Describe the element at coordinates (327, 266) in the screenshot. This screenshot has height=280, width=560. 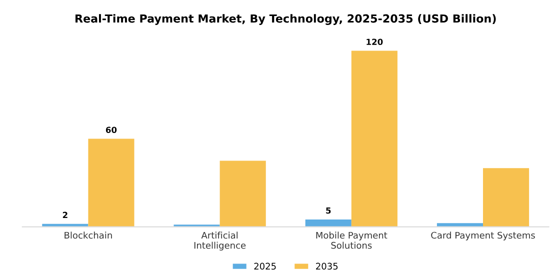
I see `legend-label: 2035` at that location.